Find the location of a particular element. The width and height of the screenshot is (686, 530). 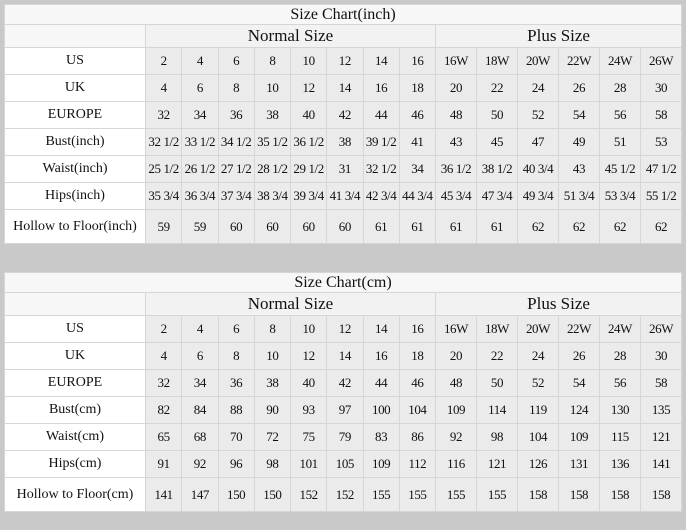

table-cell: 33 1/2 is located at coordinates (200, 142).